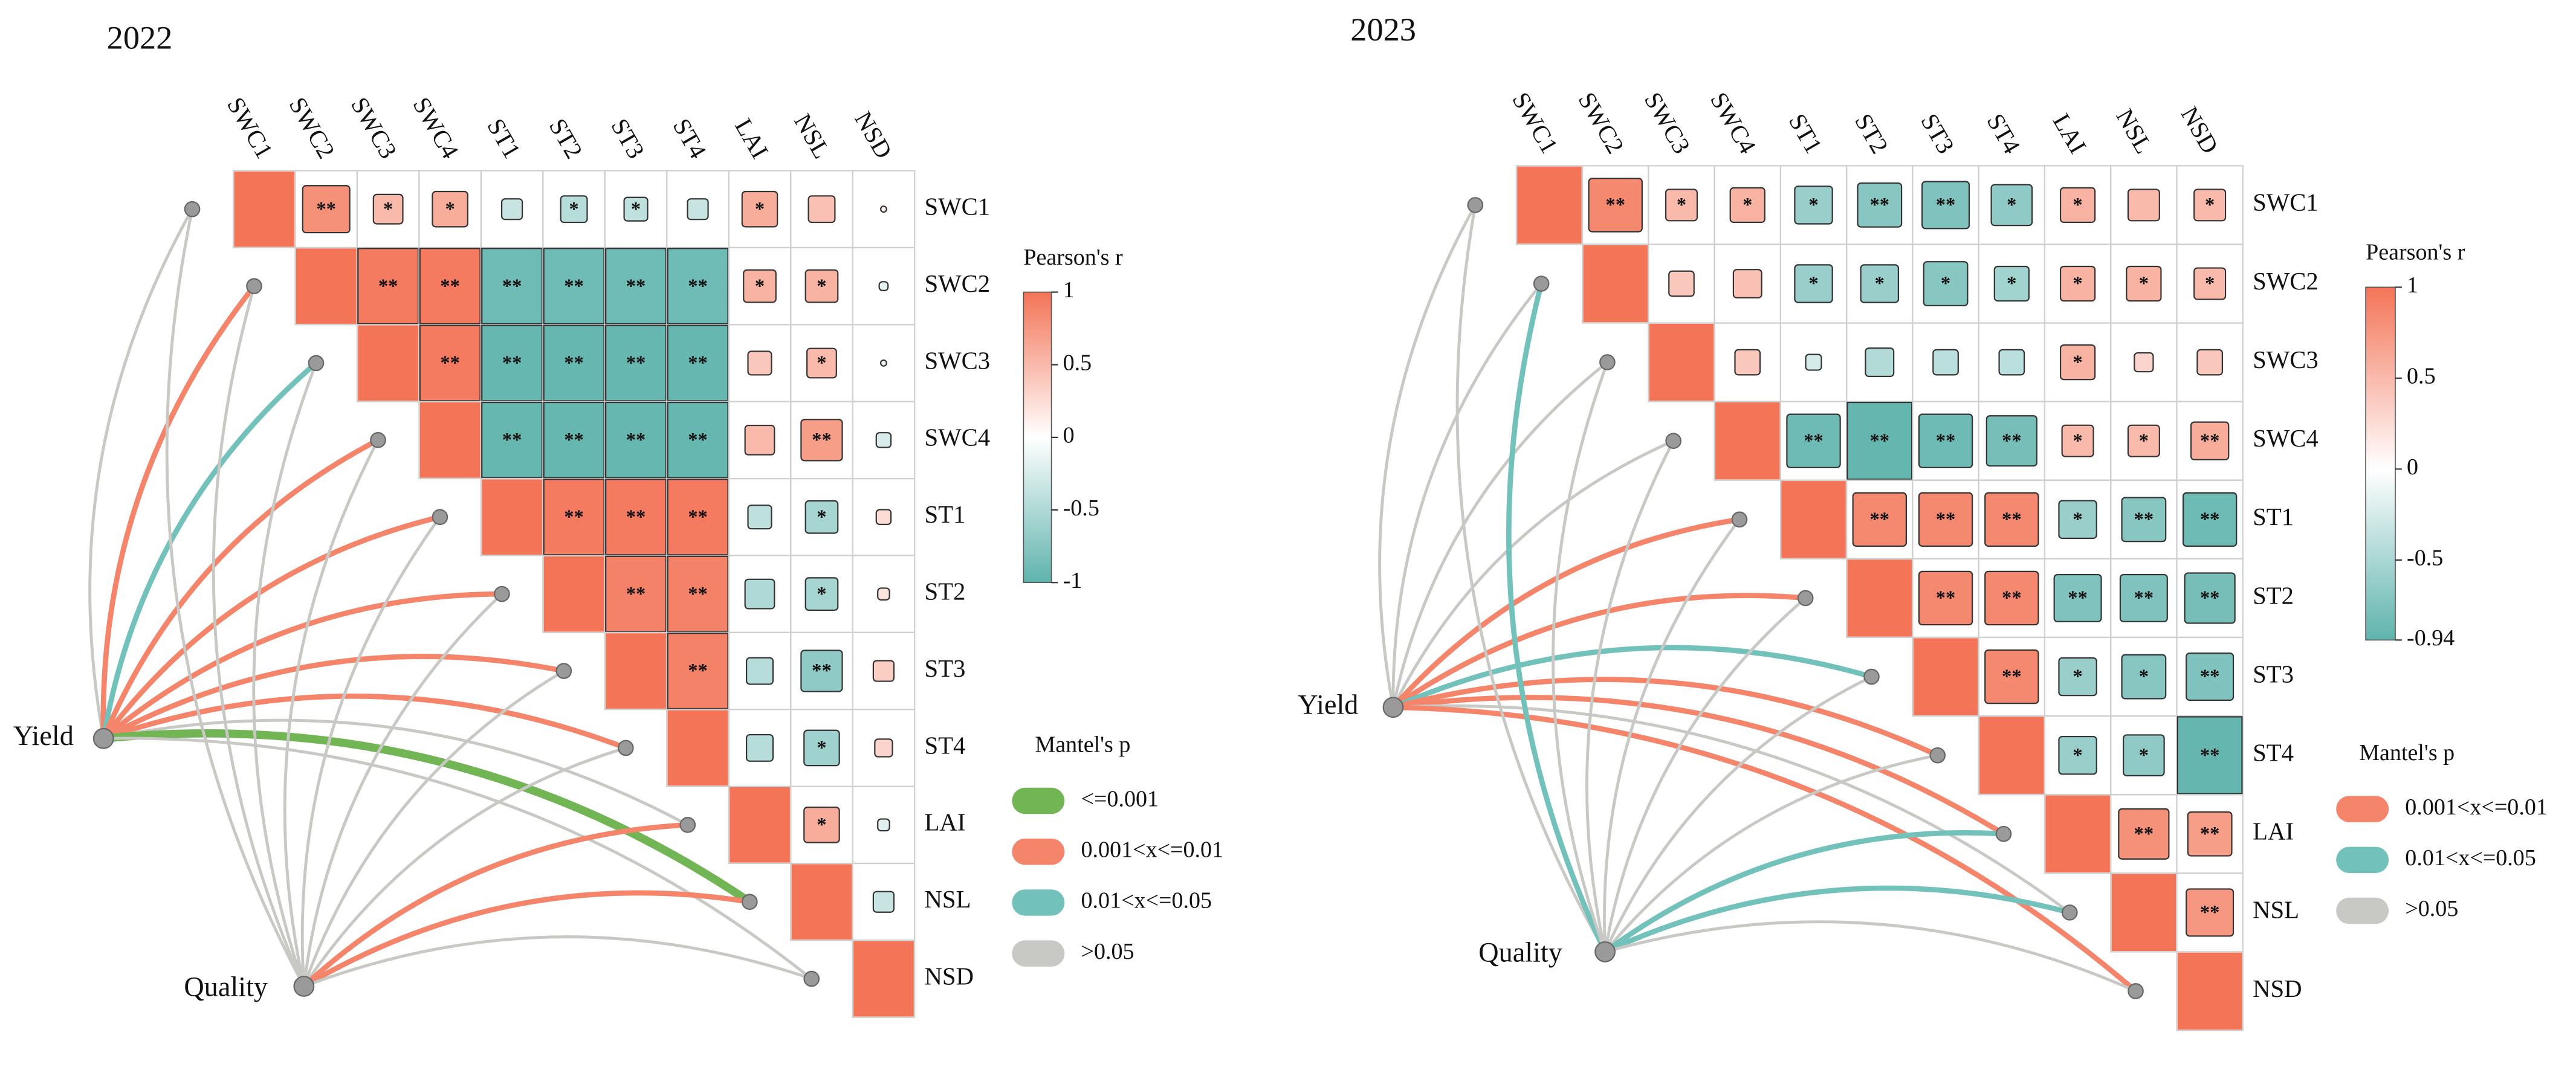 The width and height of the screenshot is (2576, 1070). I want to click on node-label: Yield, so click(43, 735).